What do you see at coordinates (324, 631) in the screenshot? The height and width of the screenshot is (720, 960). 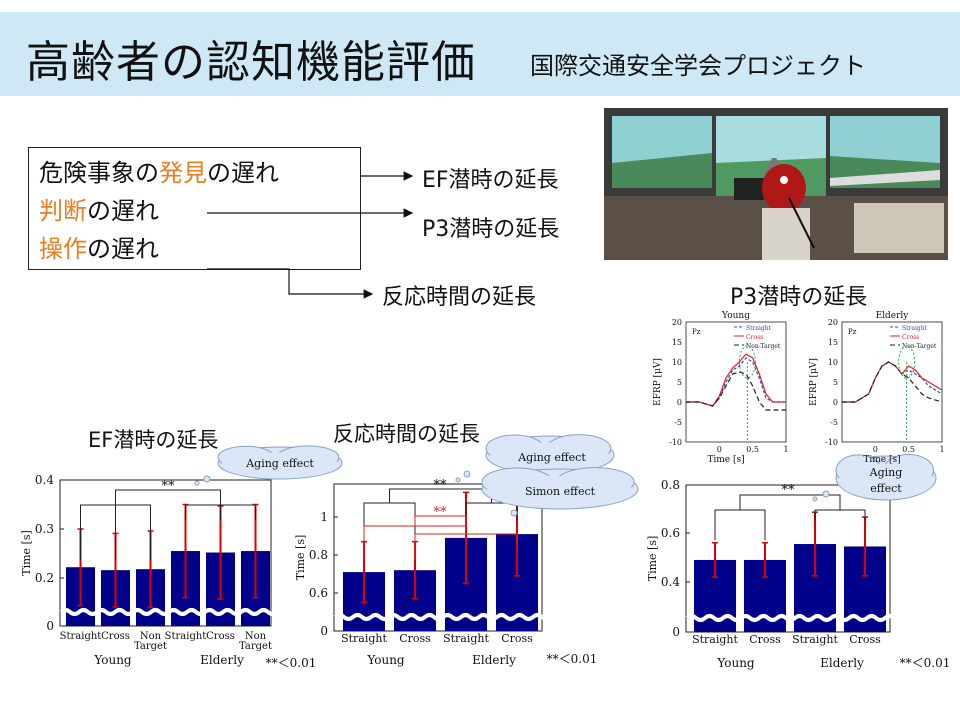 I see `chart1-ytick-label: 0` at bounding box center [324, 631].